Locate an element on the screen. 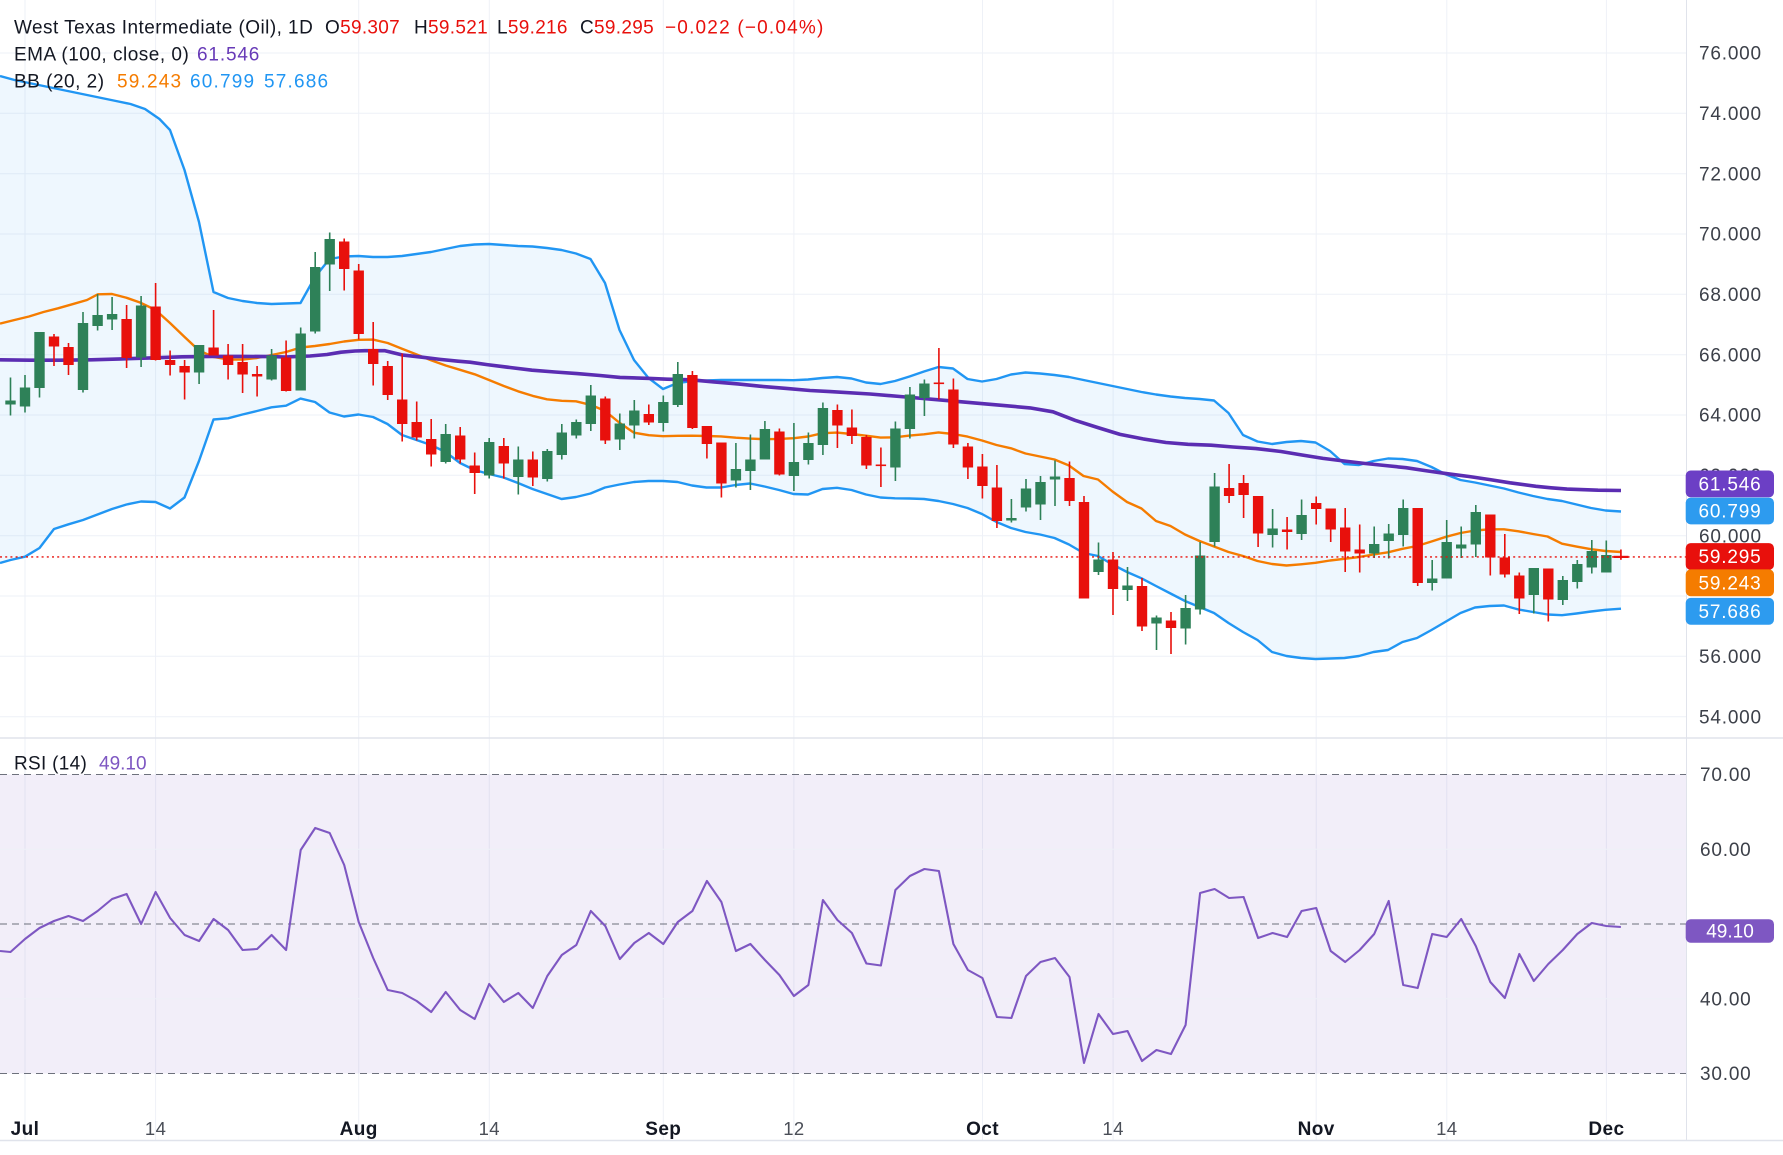  svg-text: C59.295 is located at coordinates (617, 28).